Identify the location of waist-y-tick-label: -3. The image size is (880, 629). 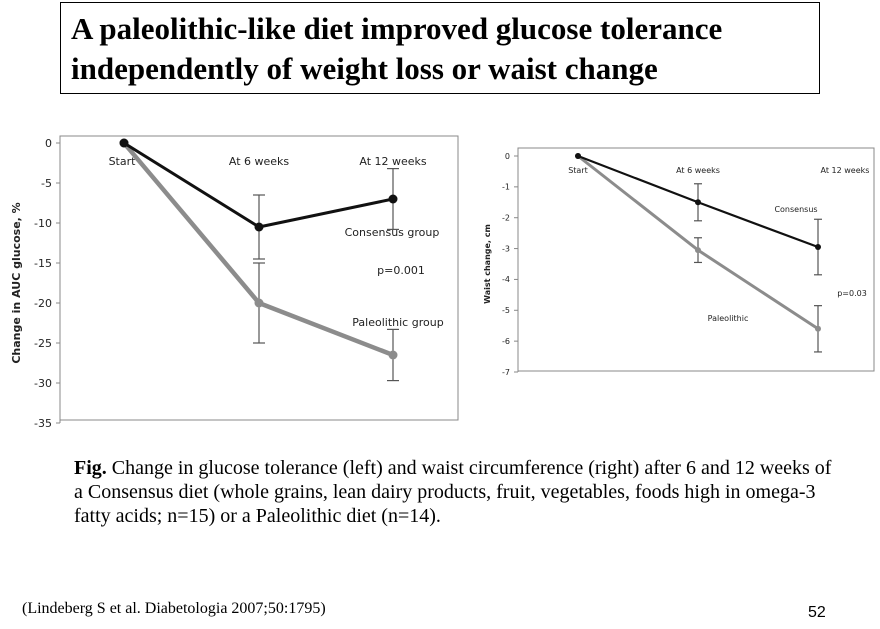
(506, 248).